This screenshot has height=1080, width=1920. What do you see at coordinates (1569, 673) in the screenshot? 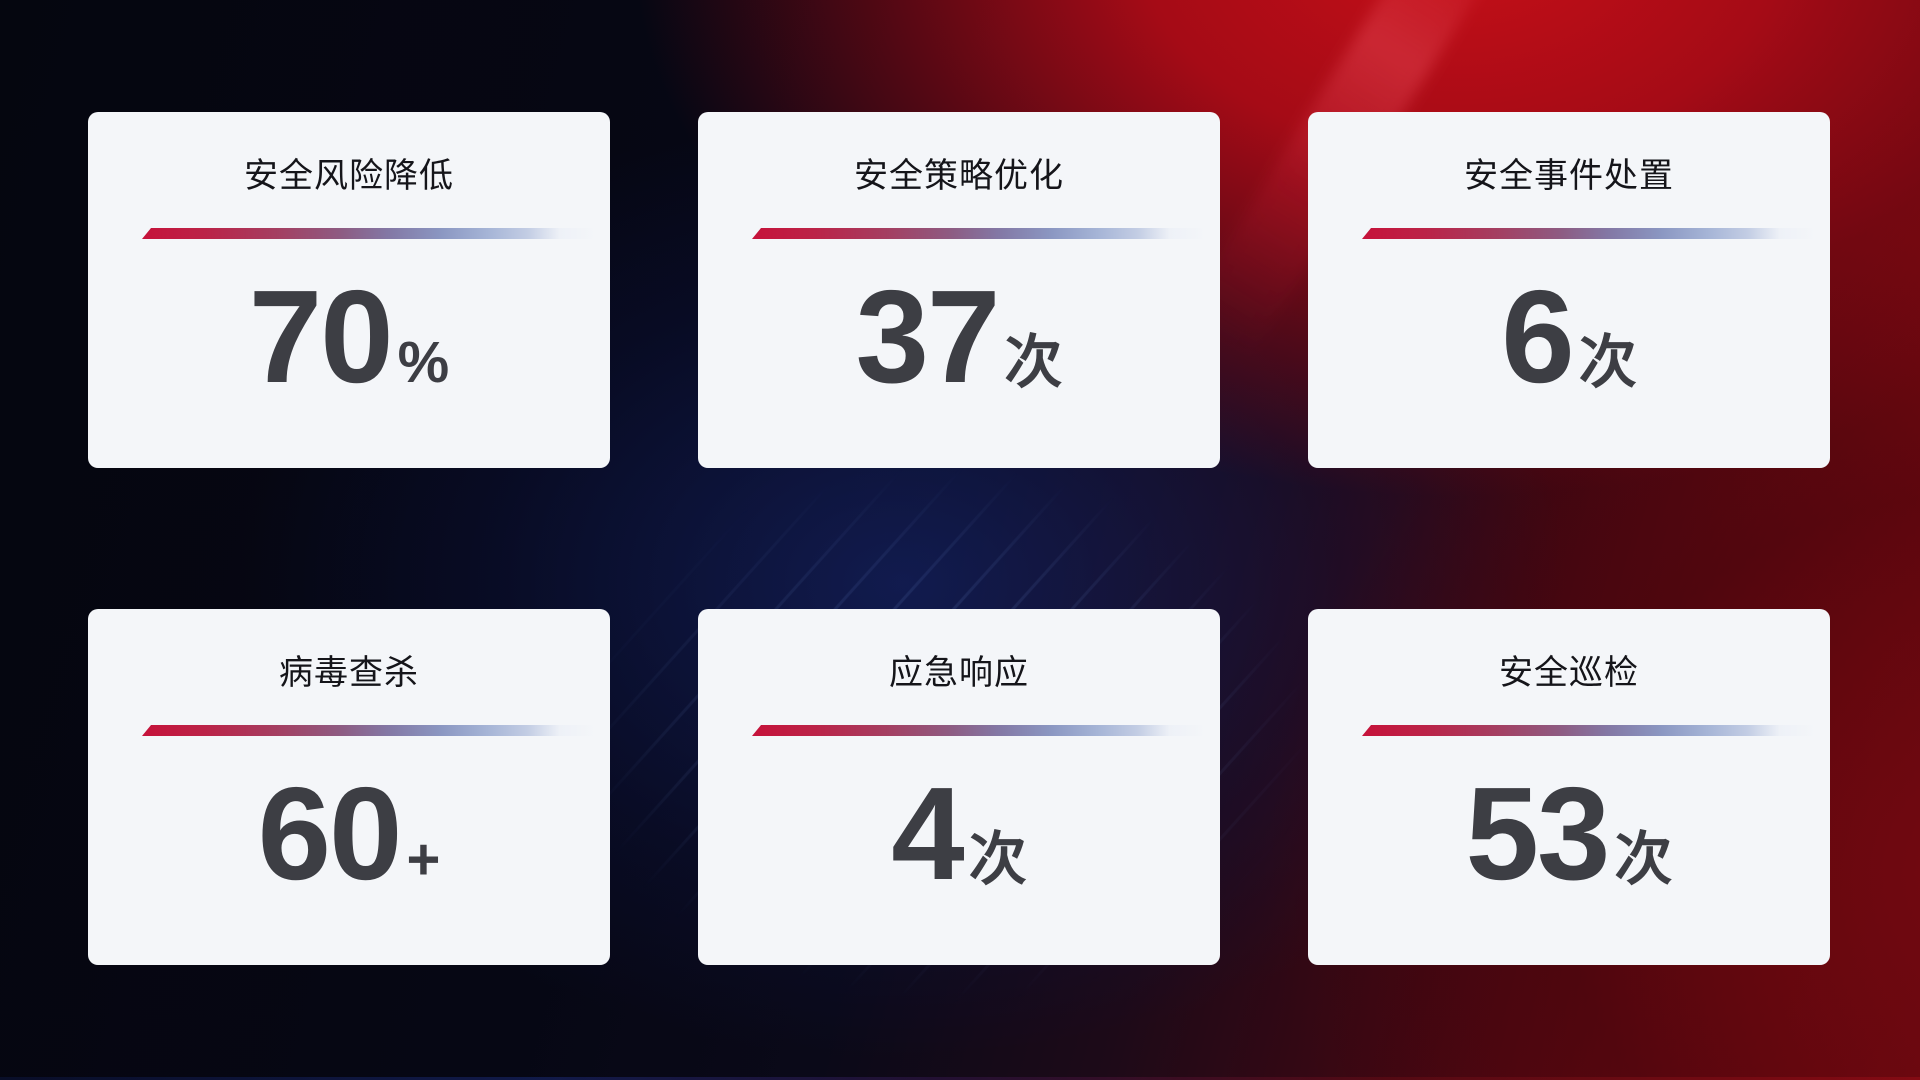
I see `stat-card-title: 安全巡检` at bounding box center [1569, 673].